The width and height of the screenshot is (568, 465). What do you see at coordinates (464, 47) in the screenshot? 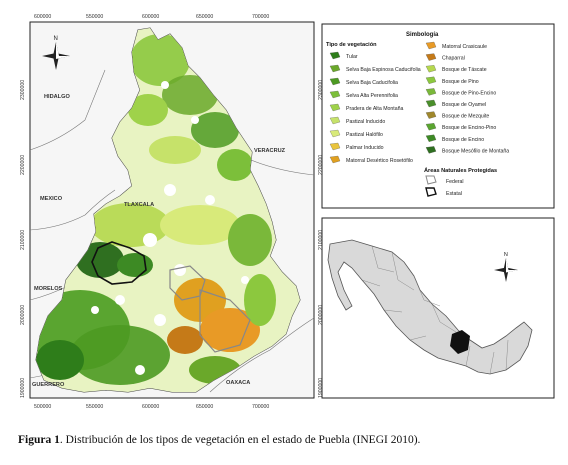
I see `legend-right-label: Matorral Crasicaule` at bounding box center [464, 47].